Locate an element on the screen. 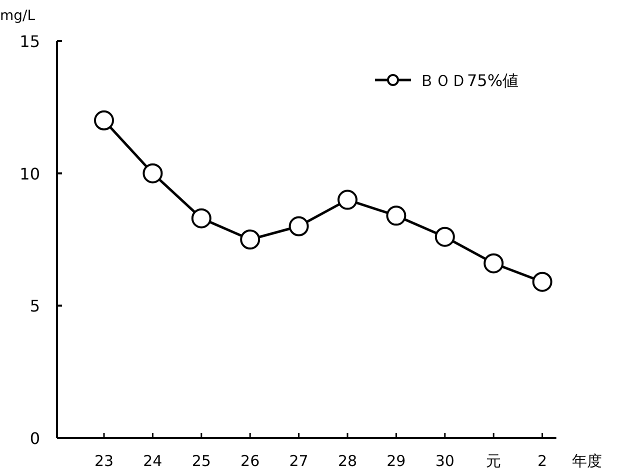 This screenshot has width=624, height=474. x-tick-label: 23 is located at coordinates (104, 461).